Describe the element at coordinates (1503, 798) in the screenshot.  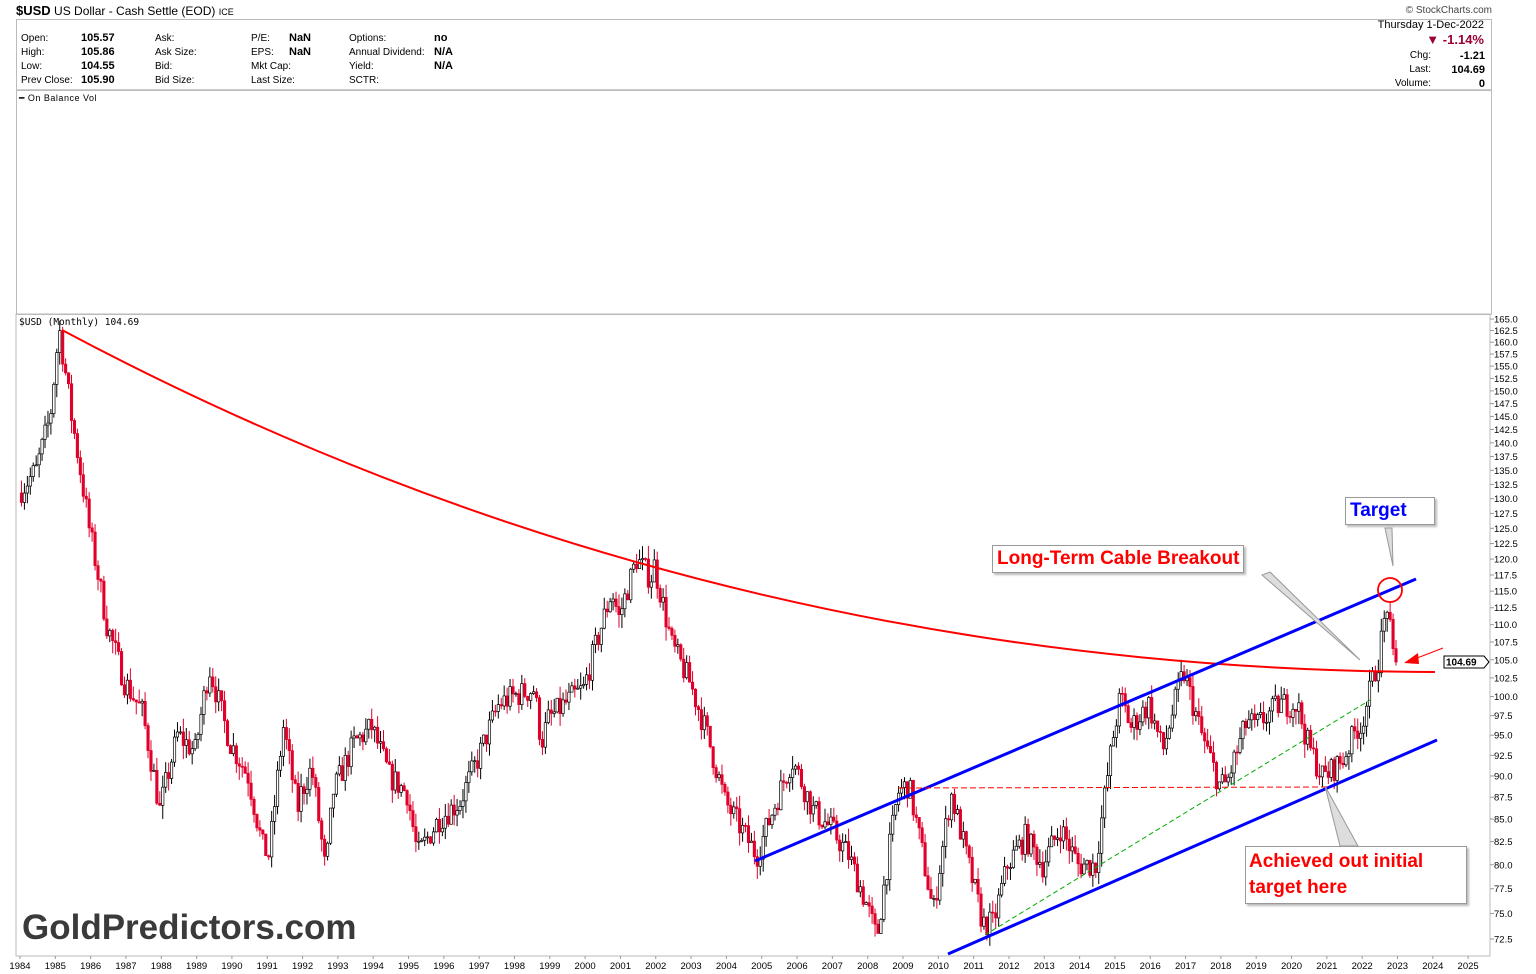
I see `y-tick-label: 87.5` at that location.